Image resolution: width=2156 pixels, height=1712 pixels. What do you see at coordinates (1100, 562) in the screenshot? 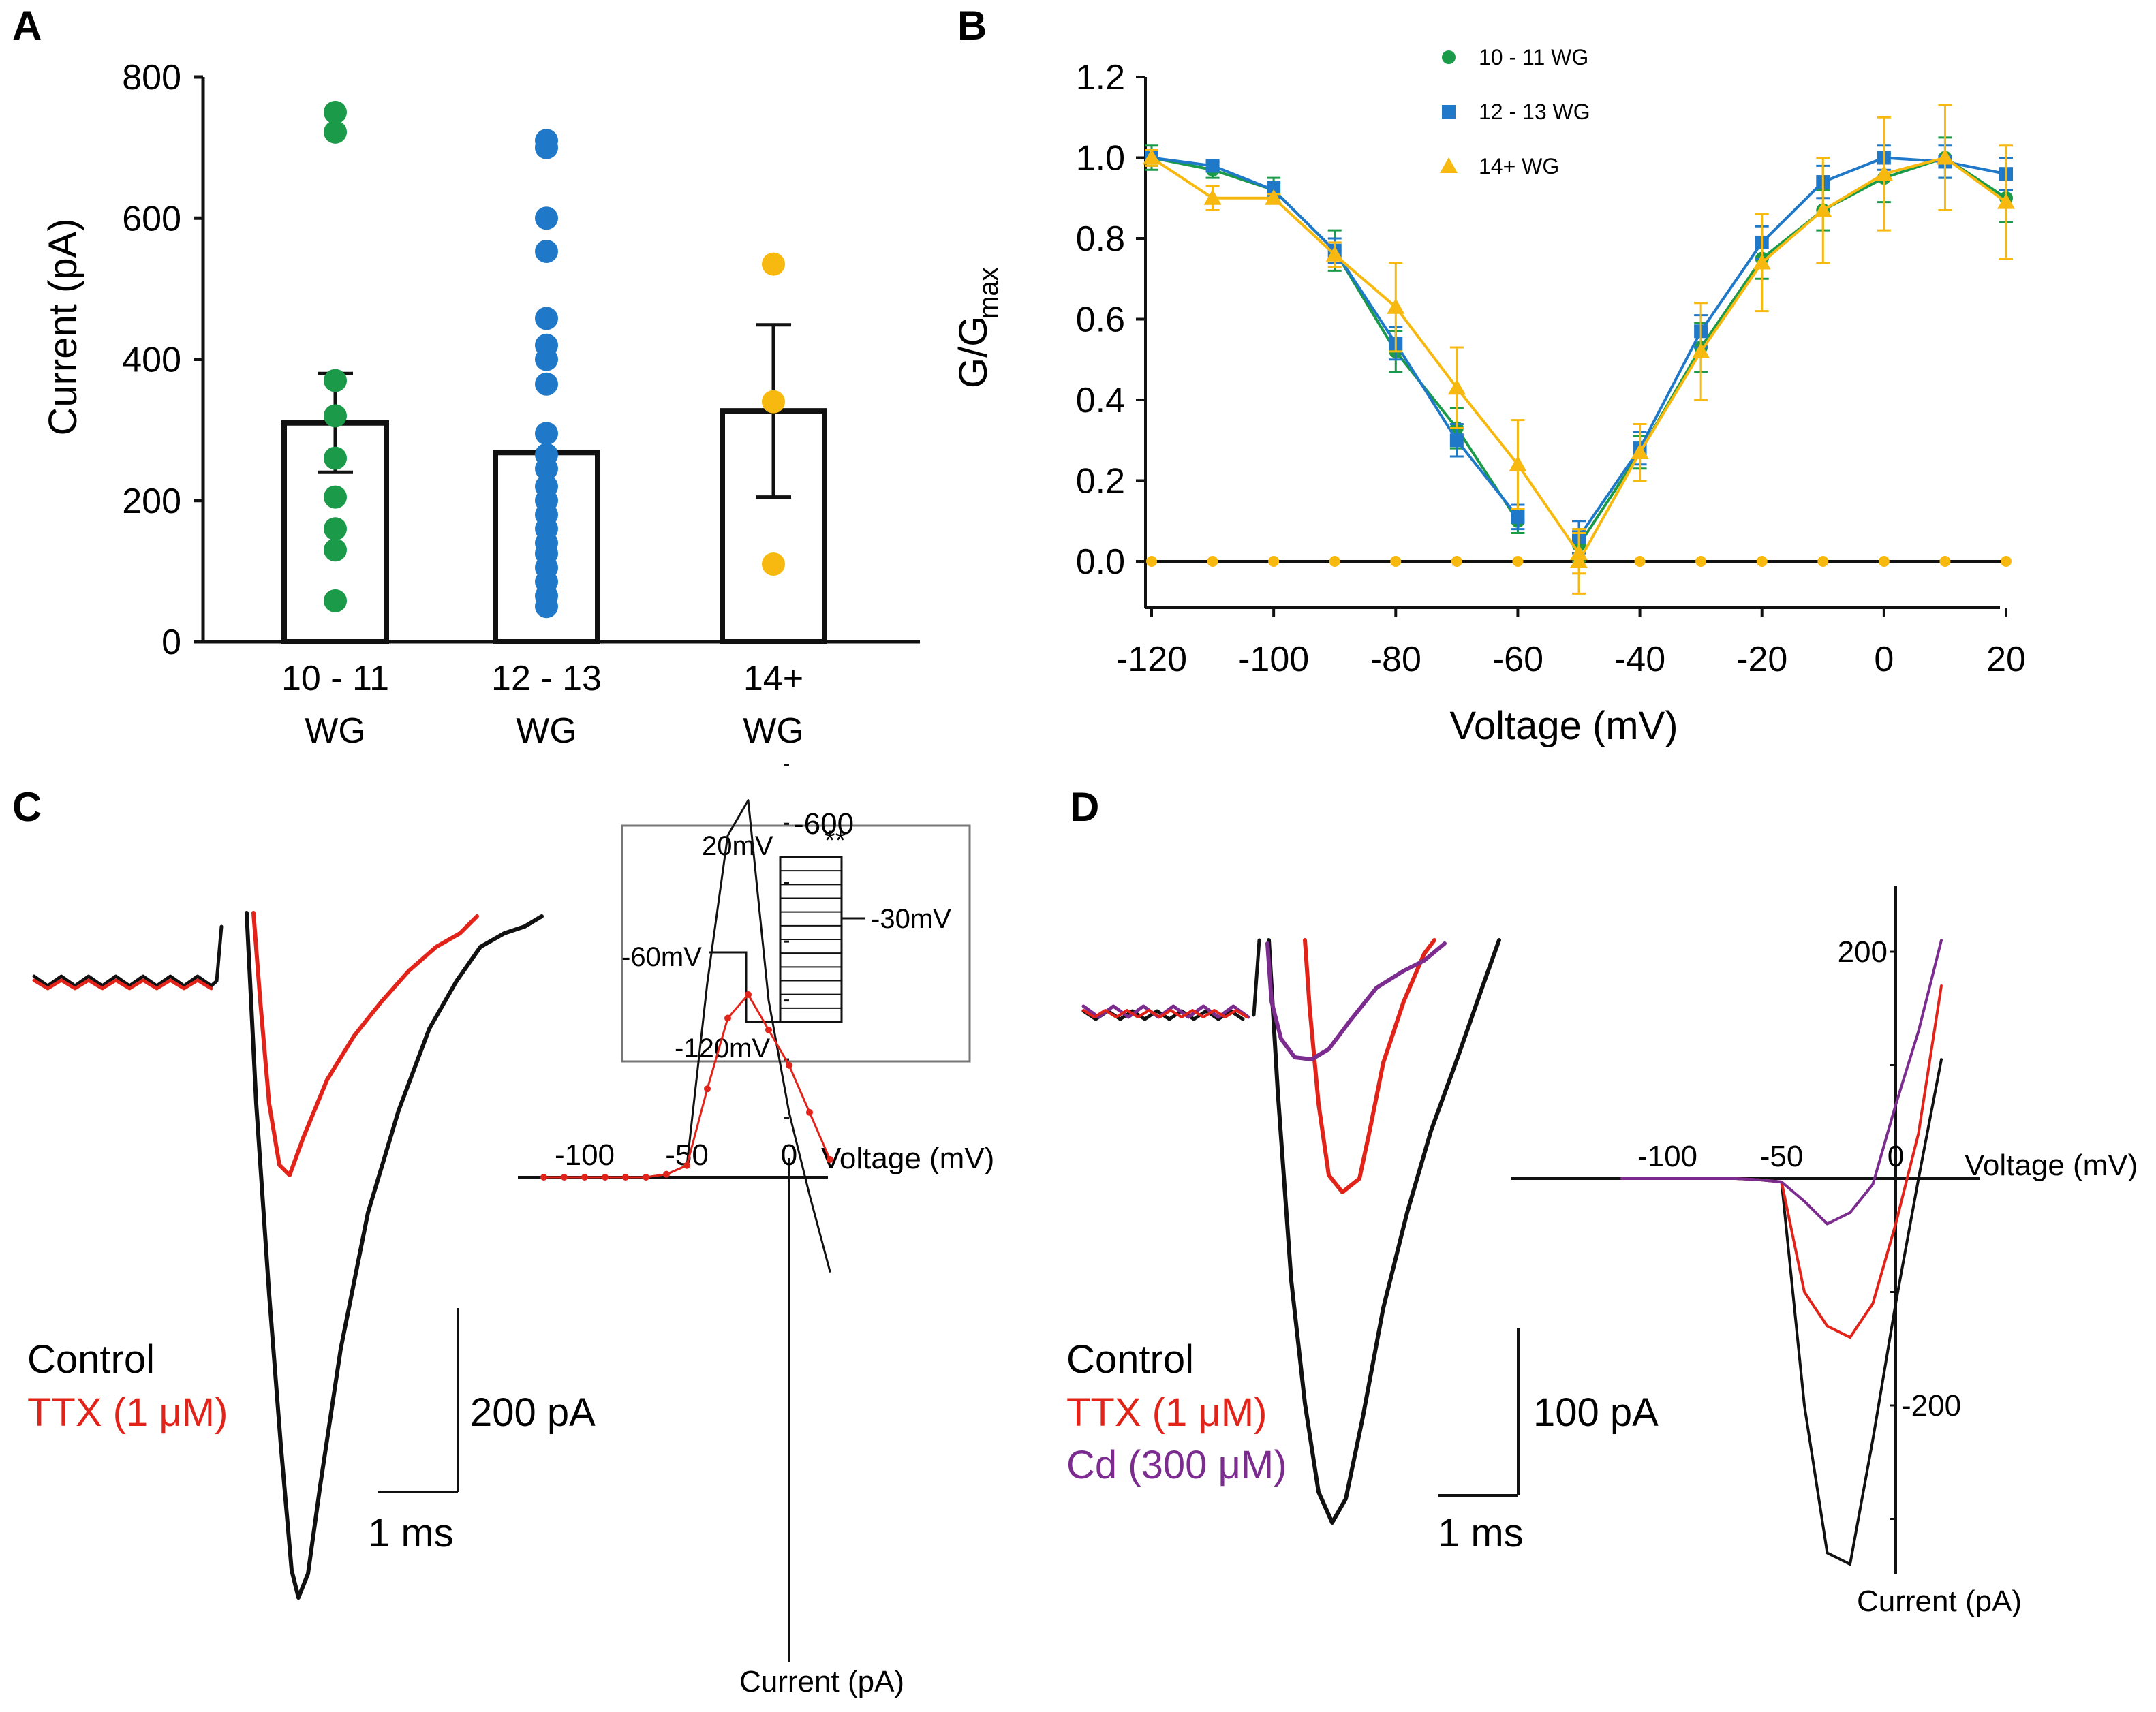
I see `panel-b-ytick-label: 0.0` at bounding box center [1100, 562].